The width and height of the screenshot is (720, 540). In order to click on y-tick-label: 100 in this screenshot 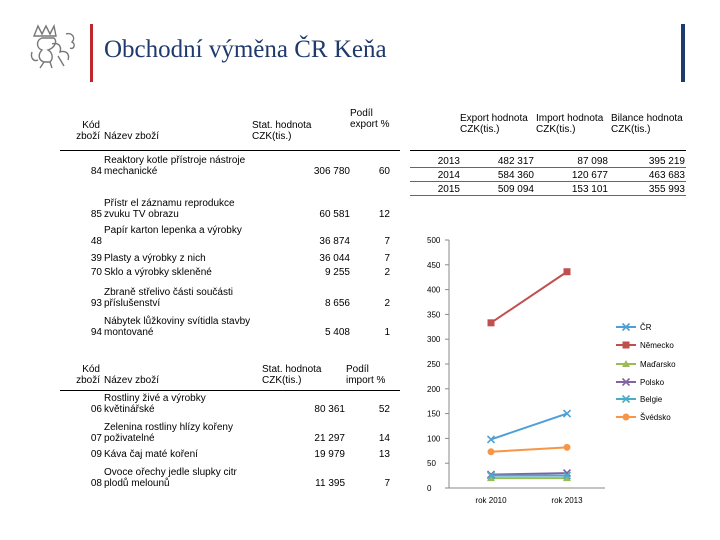, I will do `click(434, 438)`.